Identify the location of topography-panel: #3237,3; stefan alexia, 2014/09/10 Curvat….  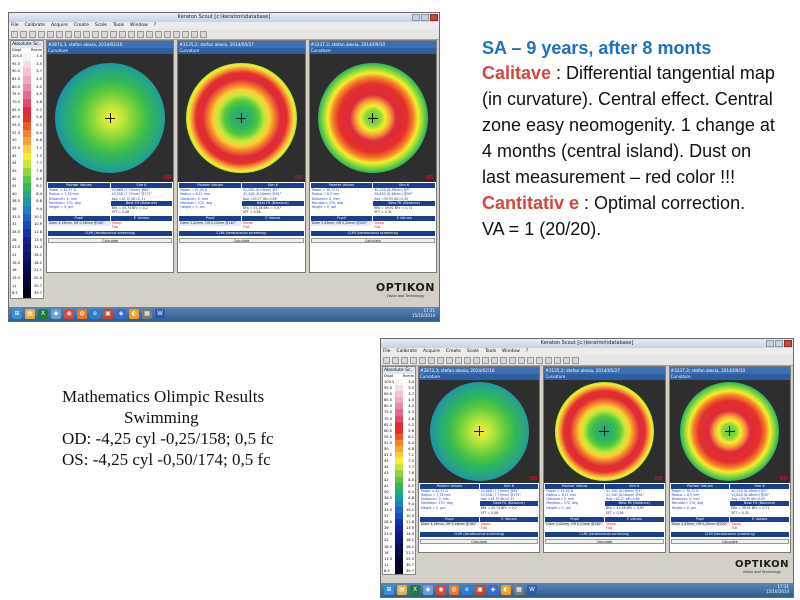
(372, 156).